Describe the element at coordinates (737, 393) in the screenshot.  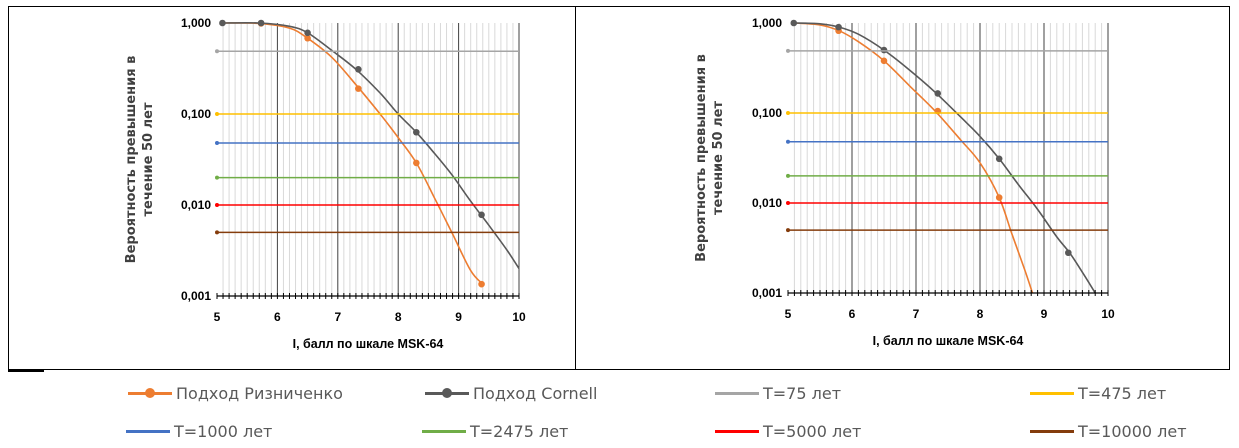
I see `legend-swatch-t75` at that location.